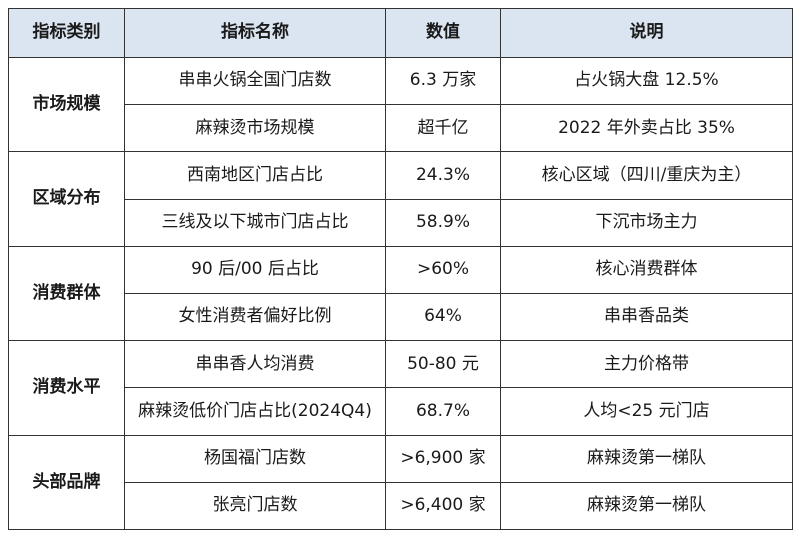 This screenshot has height=538, width=800. Describe the element at coordinates (646, 128) in the screenshot. I see `note-cell: 2022 年外卖占比 35%` at that location.